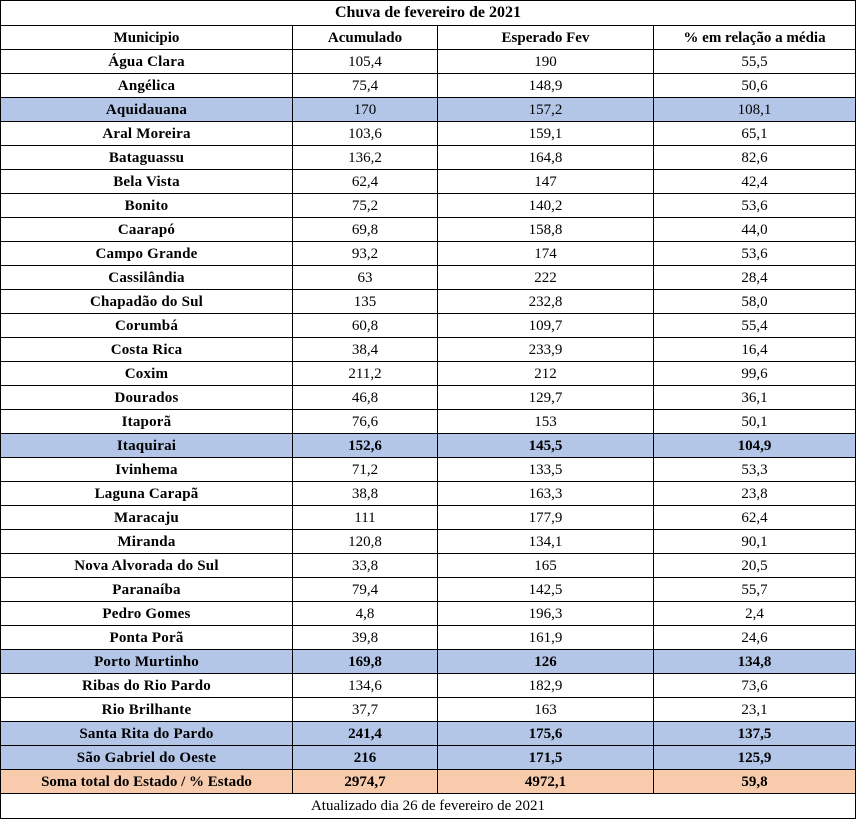 The height and width of the screenshot is (819, 856). What do you see at coordinates (754, 37) in the screenshot?
I see `header-percent: % em relação a média` at bounding box center [754, 37].